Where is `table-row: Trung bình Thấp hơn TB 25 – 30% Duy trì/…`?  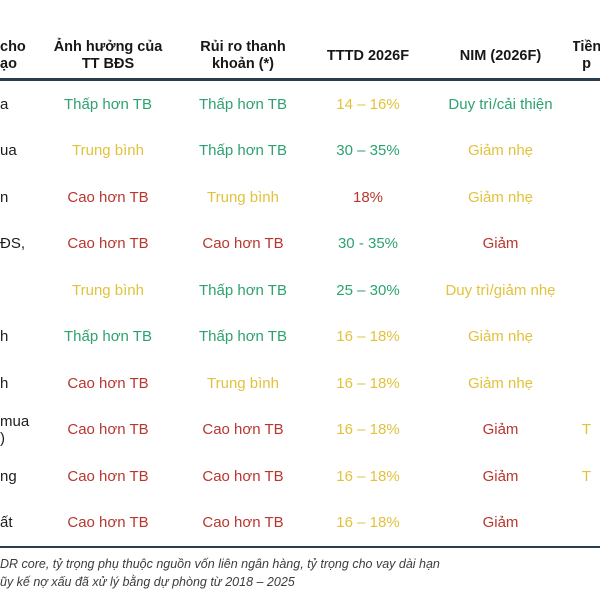
table-row: Trung bình Thấp hơn TB 25 – 30% Duy trì/… is located at coordinates (300, 290).